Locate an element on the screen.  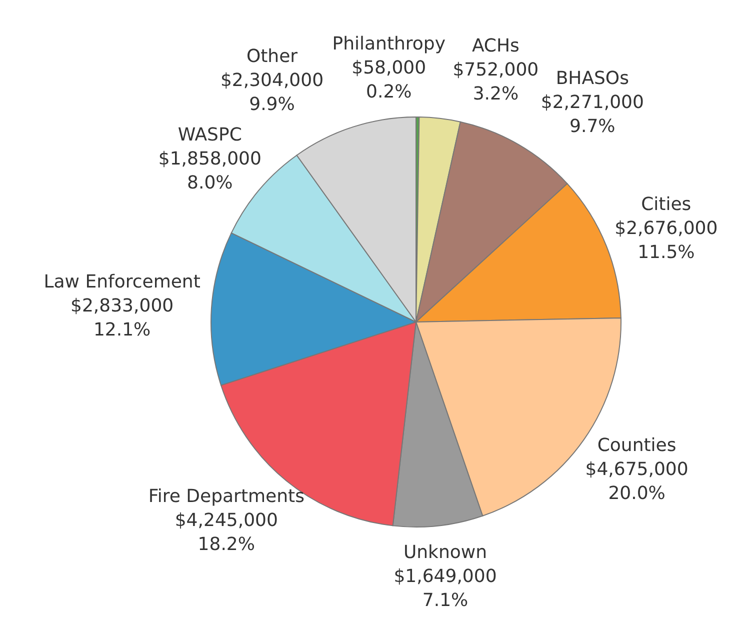
slice-label: Unknown is located at coordinates (445, 553).